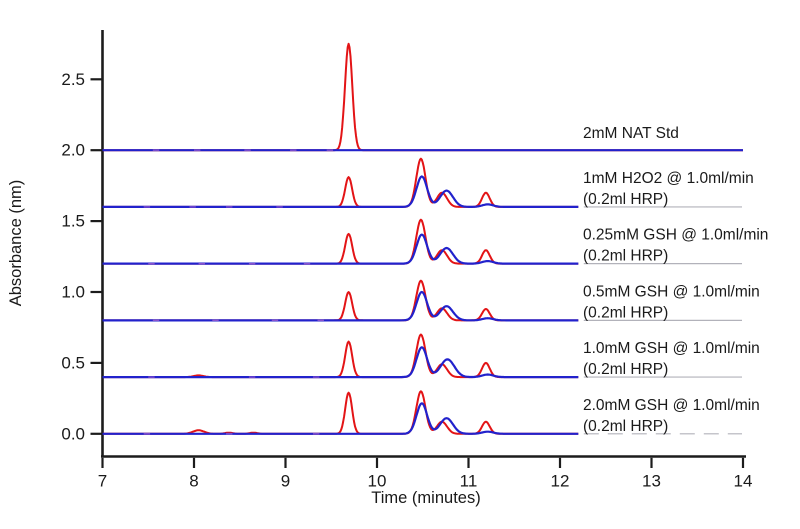 This screenshot has height=529, width=800. Describe the element at coordinates (102, 481) in the screenshot. I see `x-tick-label: 7` at that location.